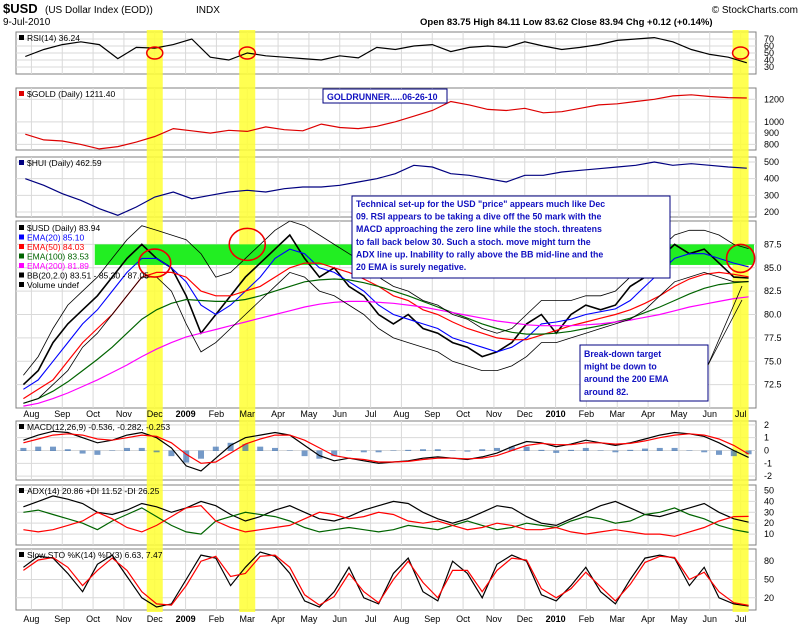 This screenshot has width=800, height=629. What do you see at coordinates (58, 257) in the screenshot?
I see `legend-entry: EMA(100) 83.53` at bounding box center [58, 257].